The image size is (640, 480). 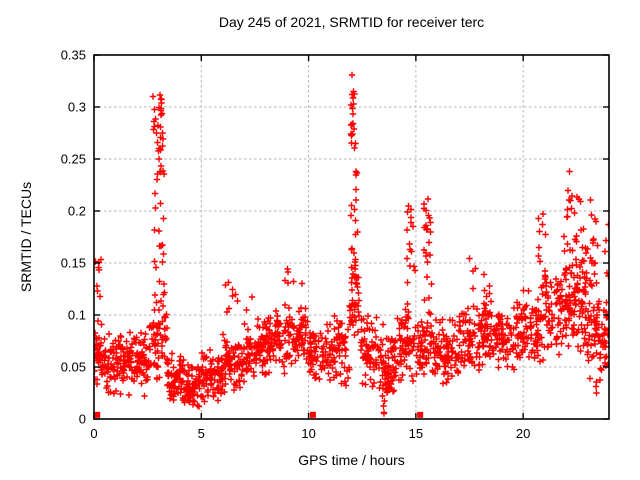 What do you see at coordinates (77, 107) in the screenshot?
I see `y-tick-label: 0.3` at bounding box center [77, 107].